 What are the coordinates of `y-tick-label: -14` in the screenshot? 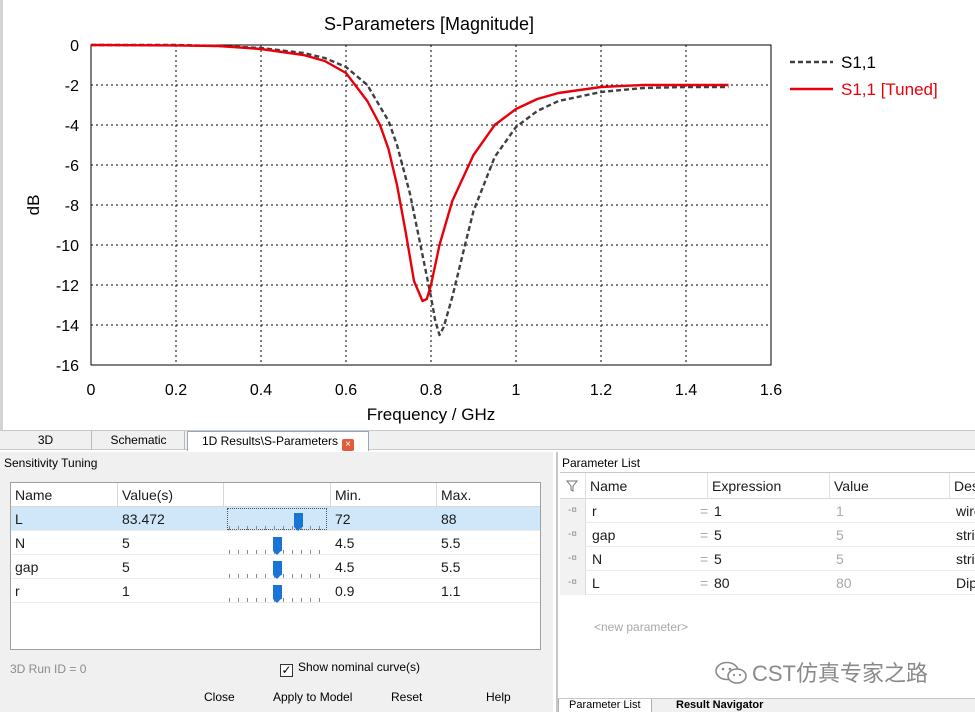 It's located at (67, 326).